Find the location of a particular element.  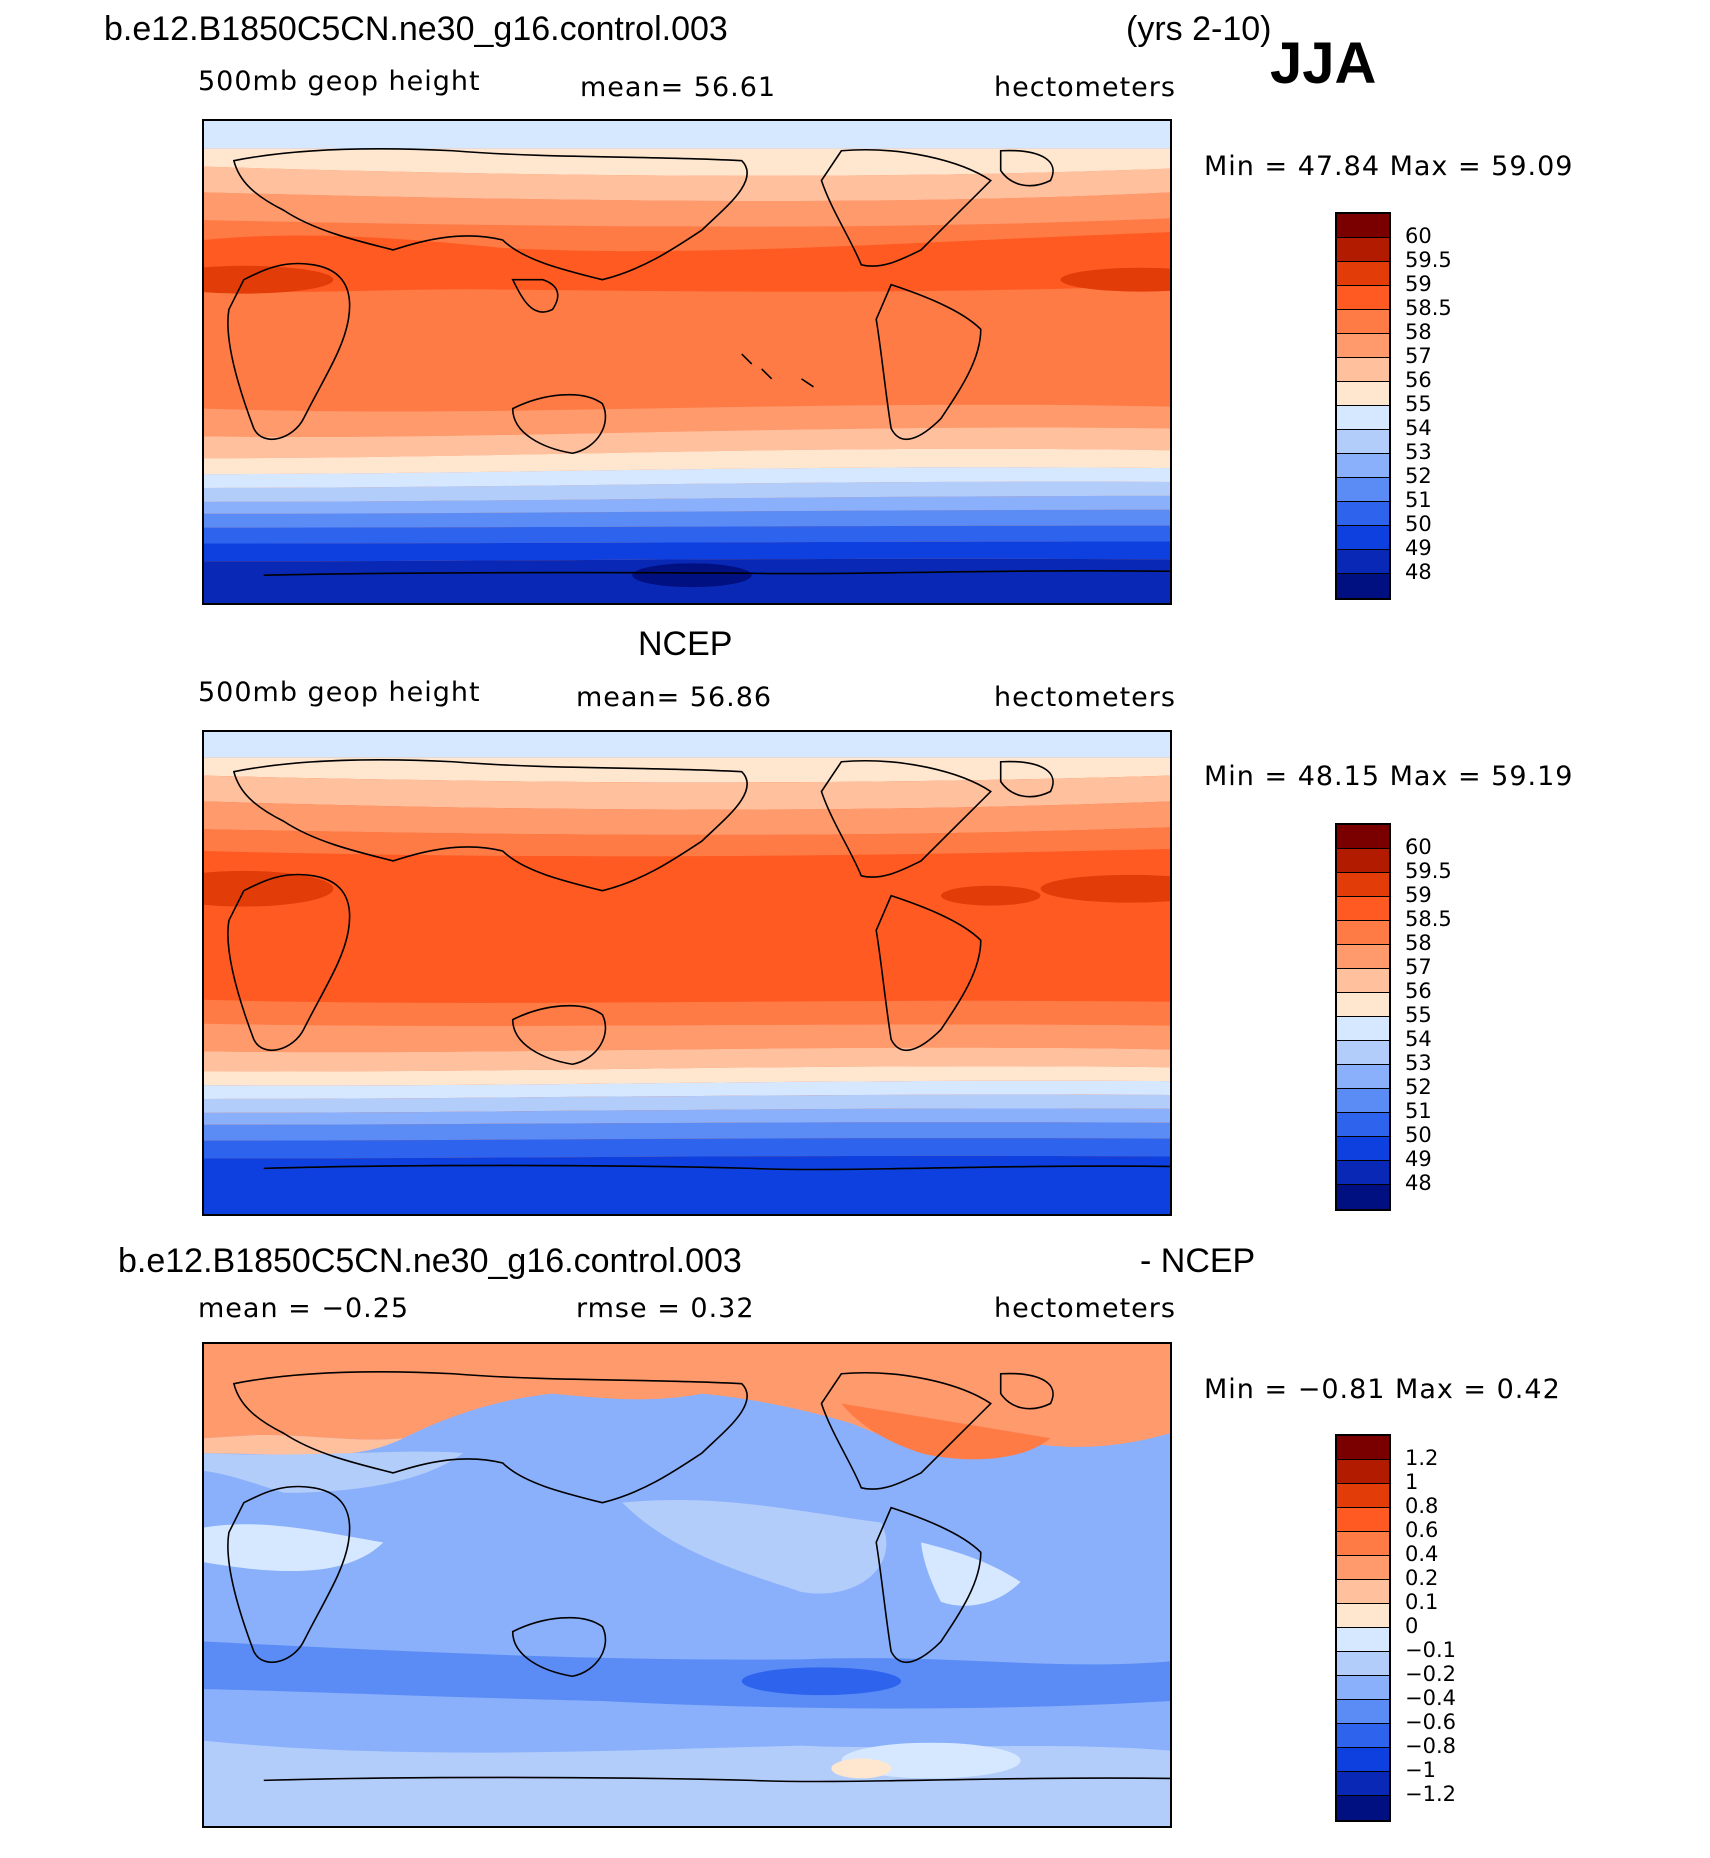

colorbar-tick-label: 1.2 is located at coordinates (1422, 1458).